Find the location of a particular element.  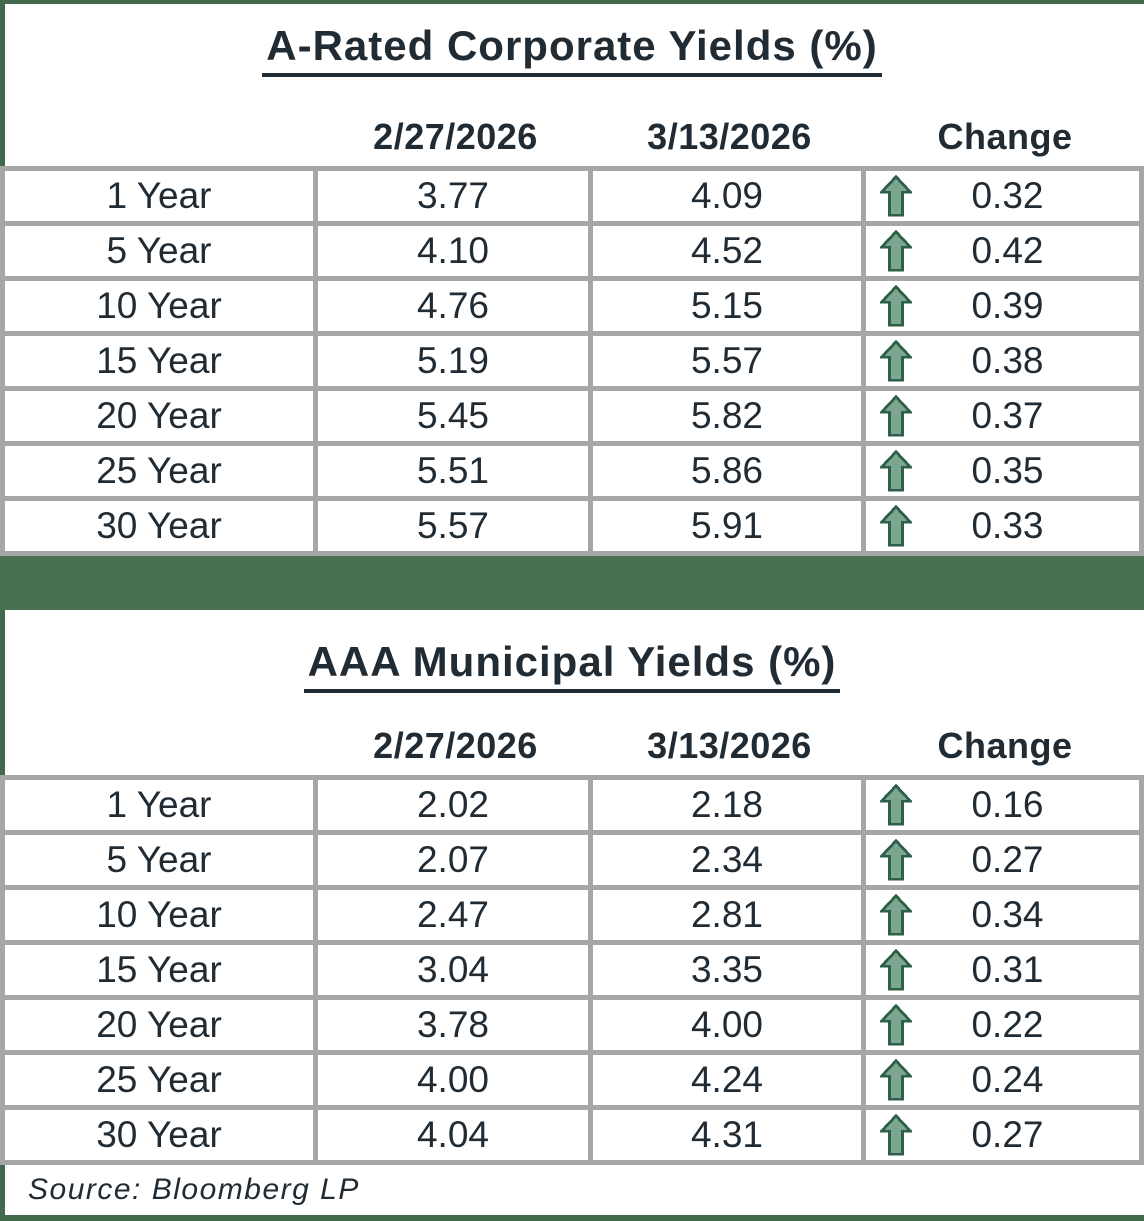

change-cell: 0.34 is located at coordinates (1002, 915).